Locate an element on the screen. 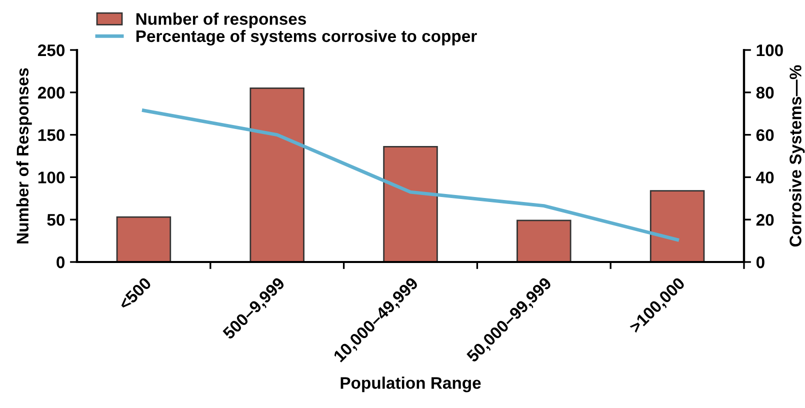 The height and width of the screenshot is (408, 805). y-tick-label: 50 is located at coordinates (56, 220).